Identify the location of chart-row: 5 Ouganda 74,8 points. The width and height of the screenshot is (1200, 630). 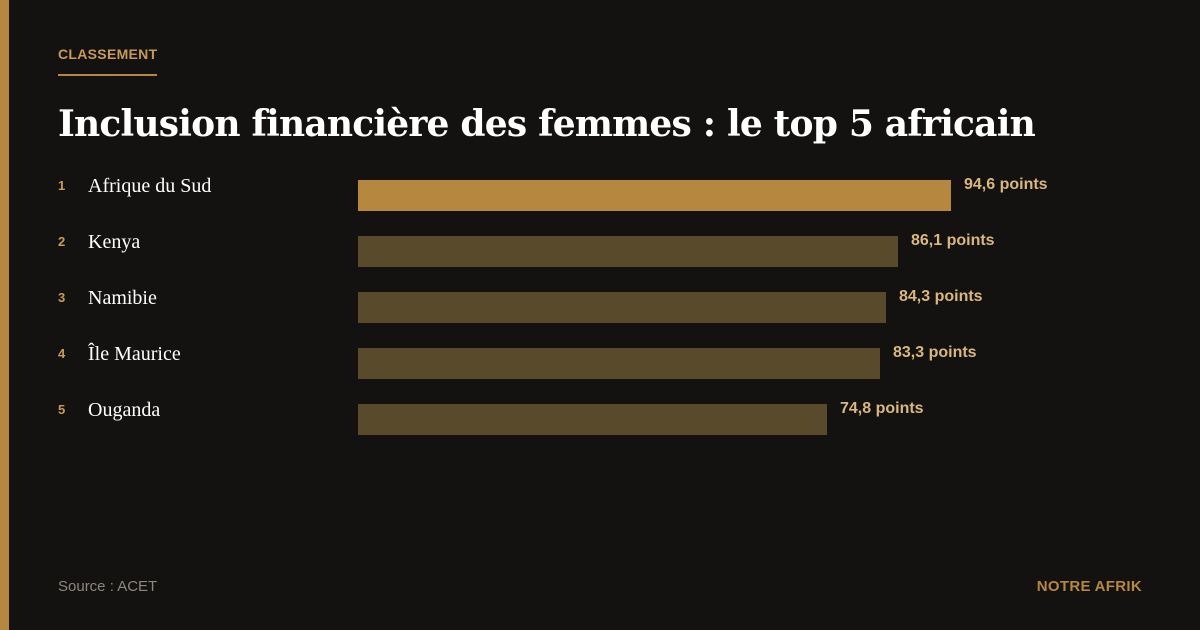
(600, 420).